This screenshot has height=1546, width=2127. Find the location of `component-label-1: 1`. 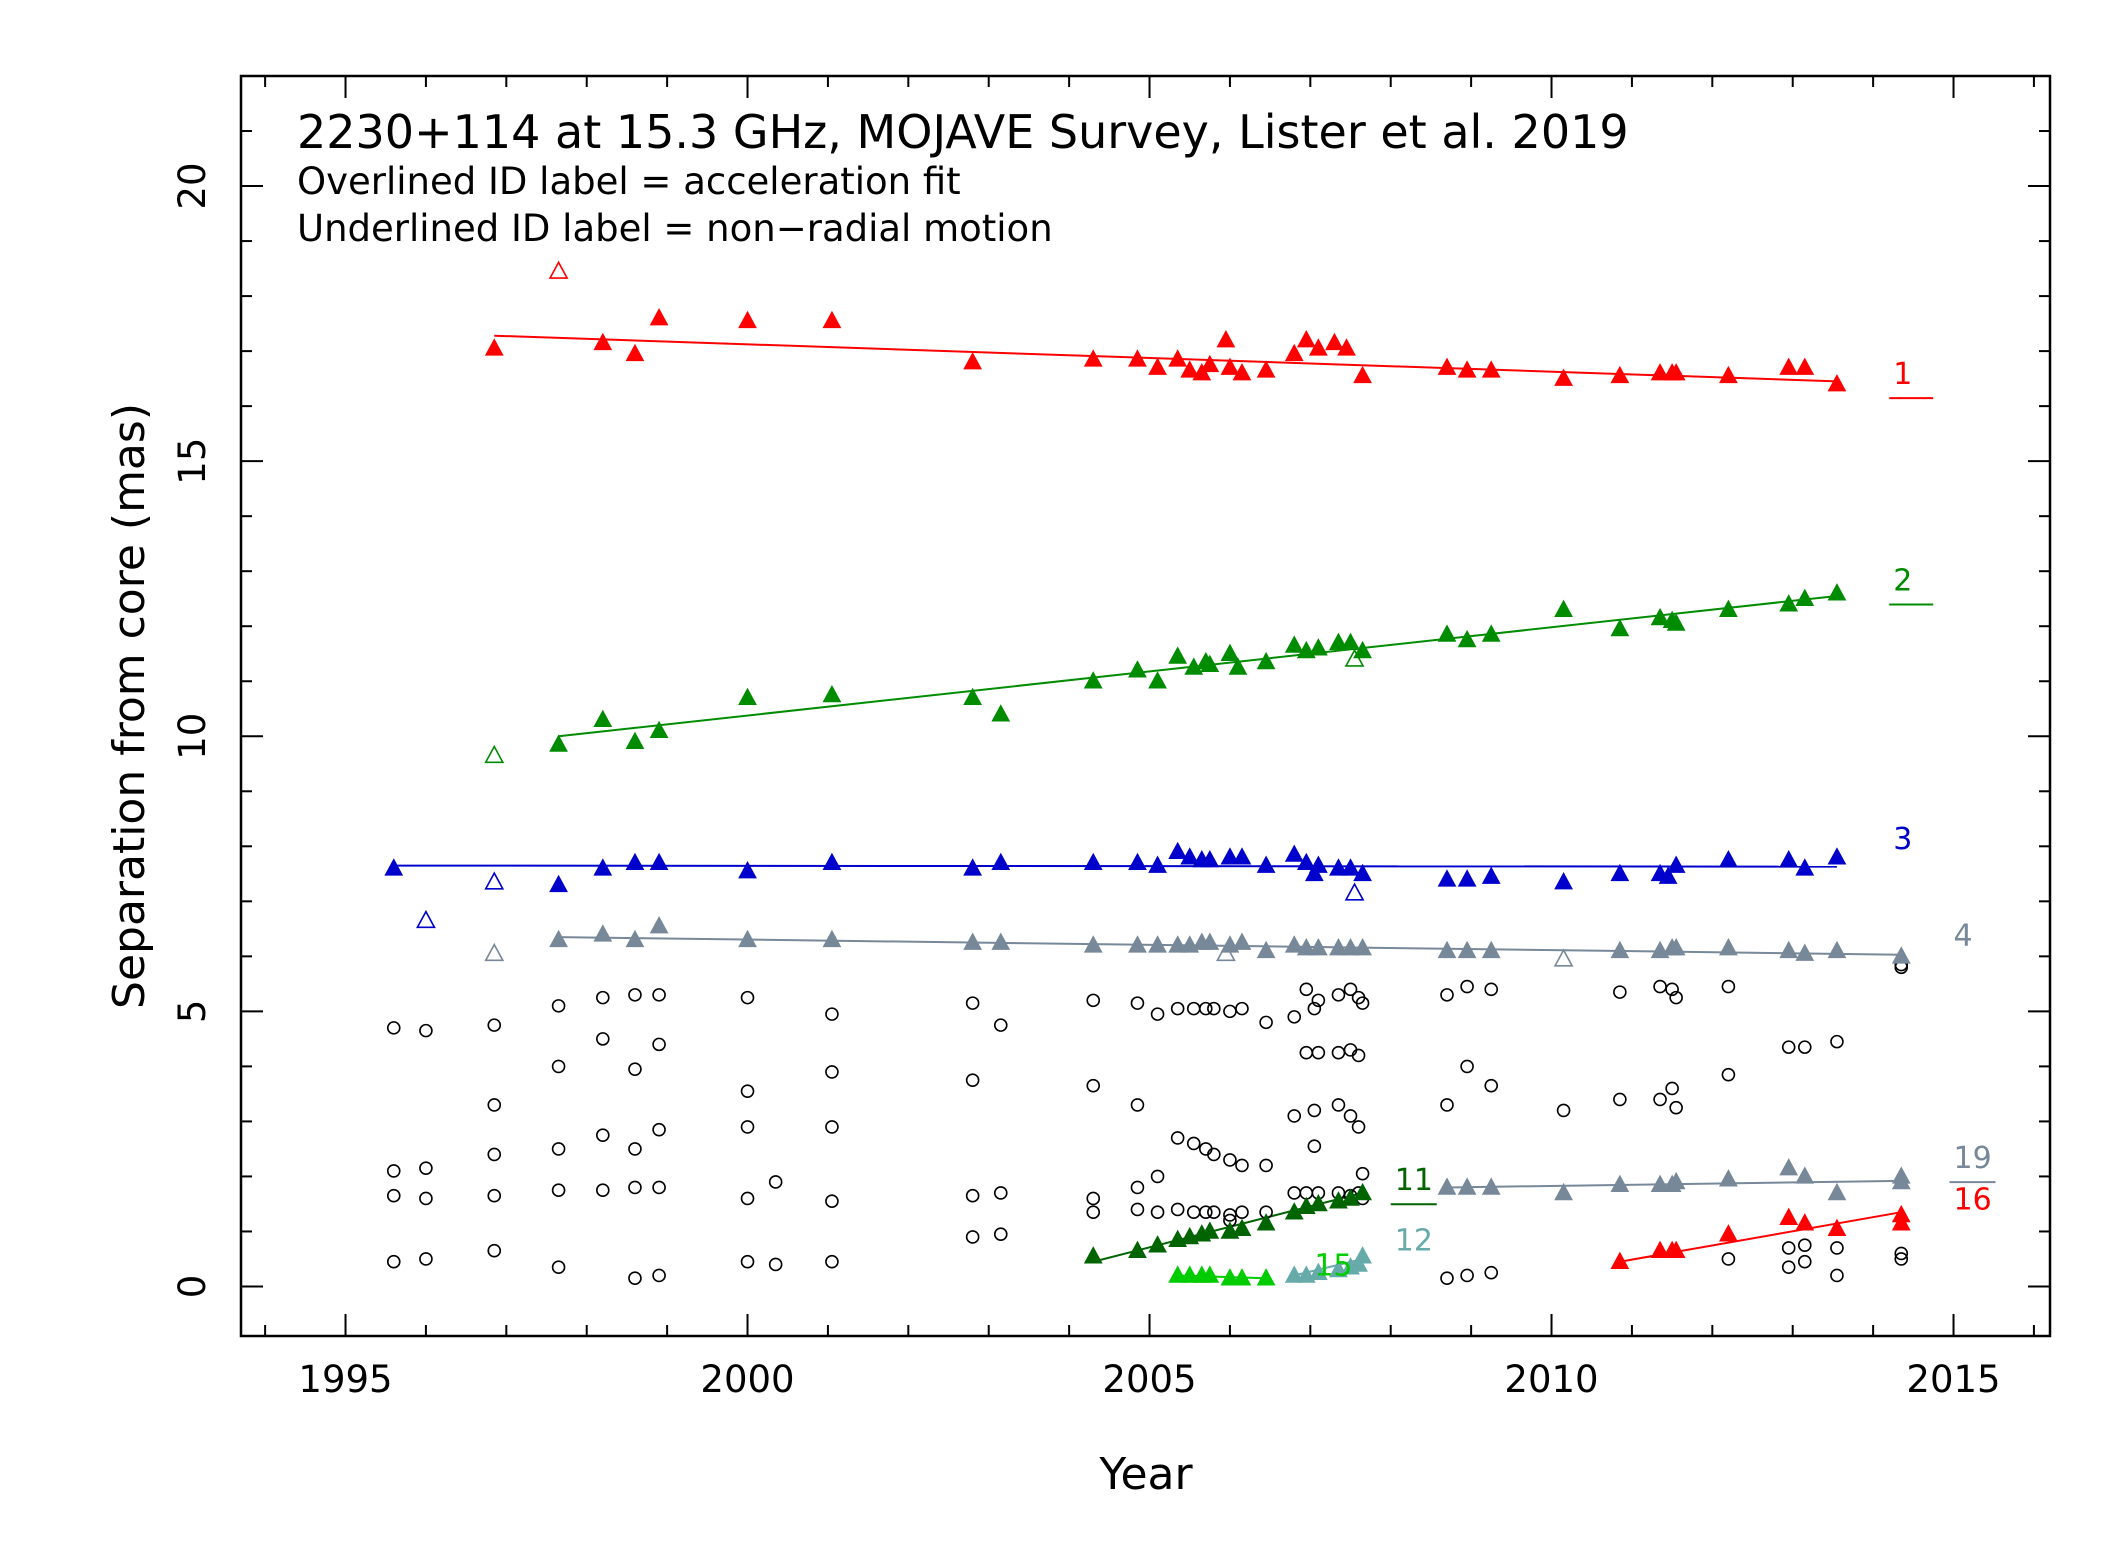

component-label-1: 1 is located at coordinates (1902, 374).